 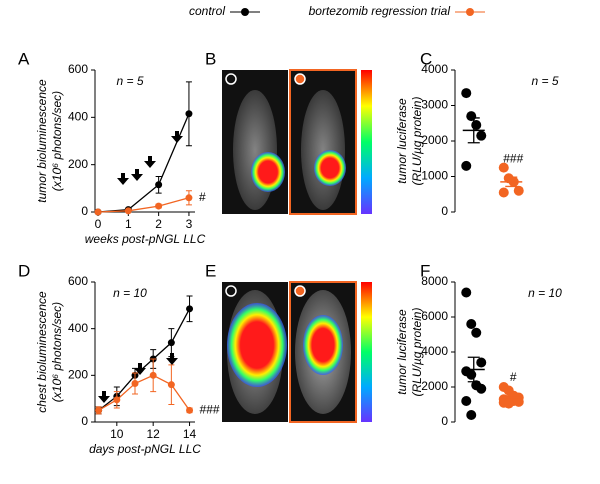 I want to click on x-tick-label: 0, so click(x=98, y=224).